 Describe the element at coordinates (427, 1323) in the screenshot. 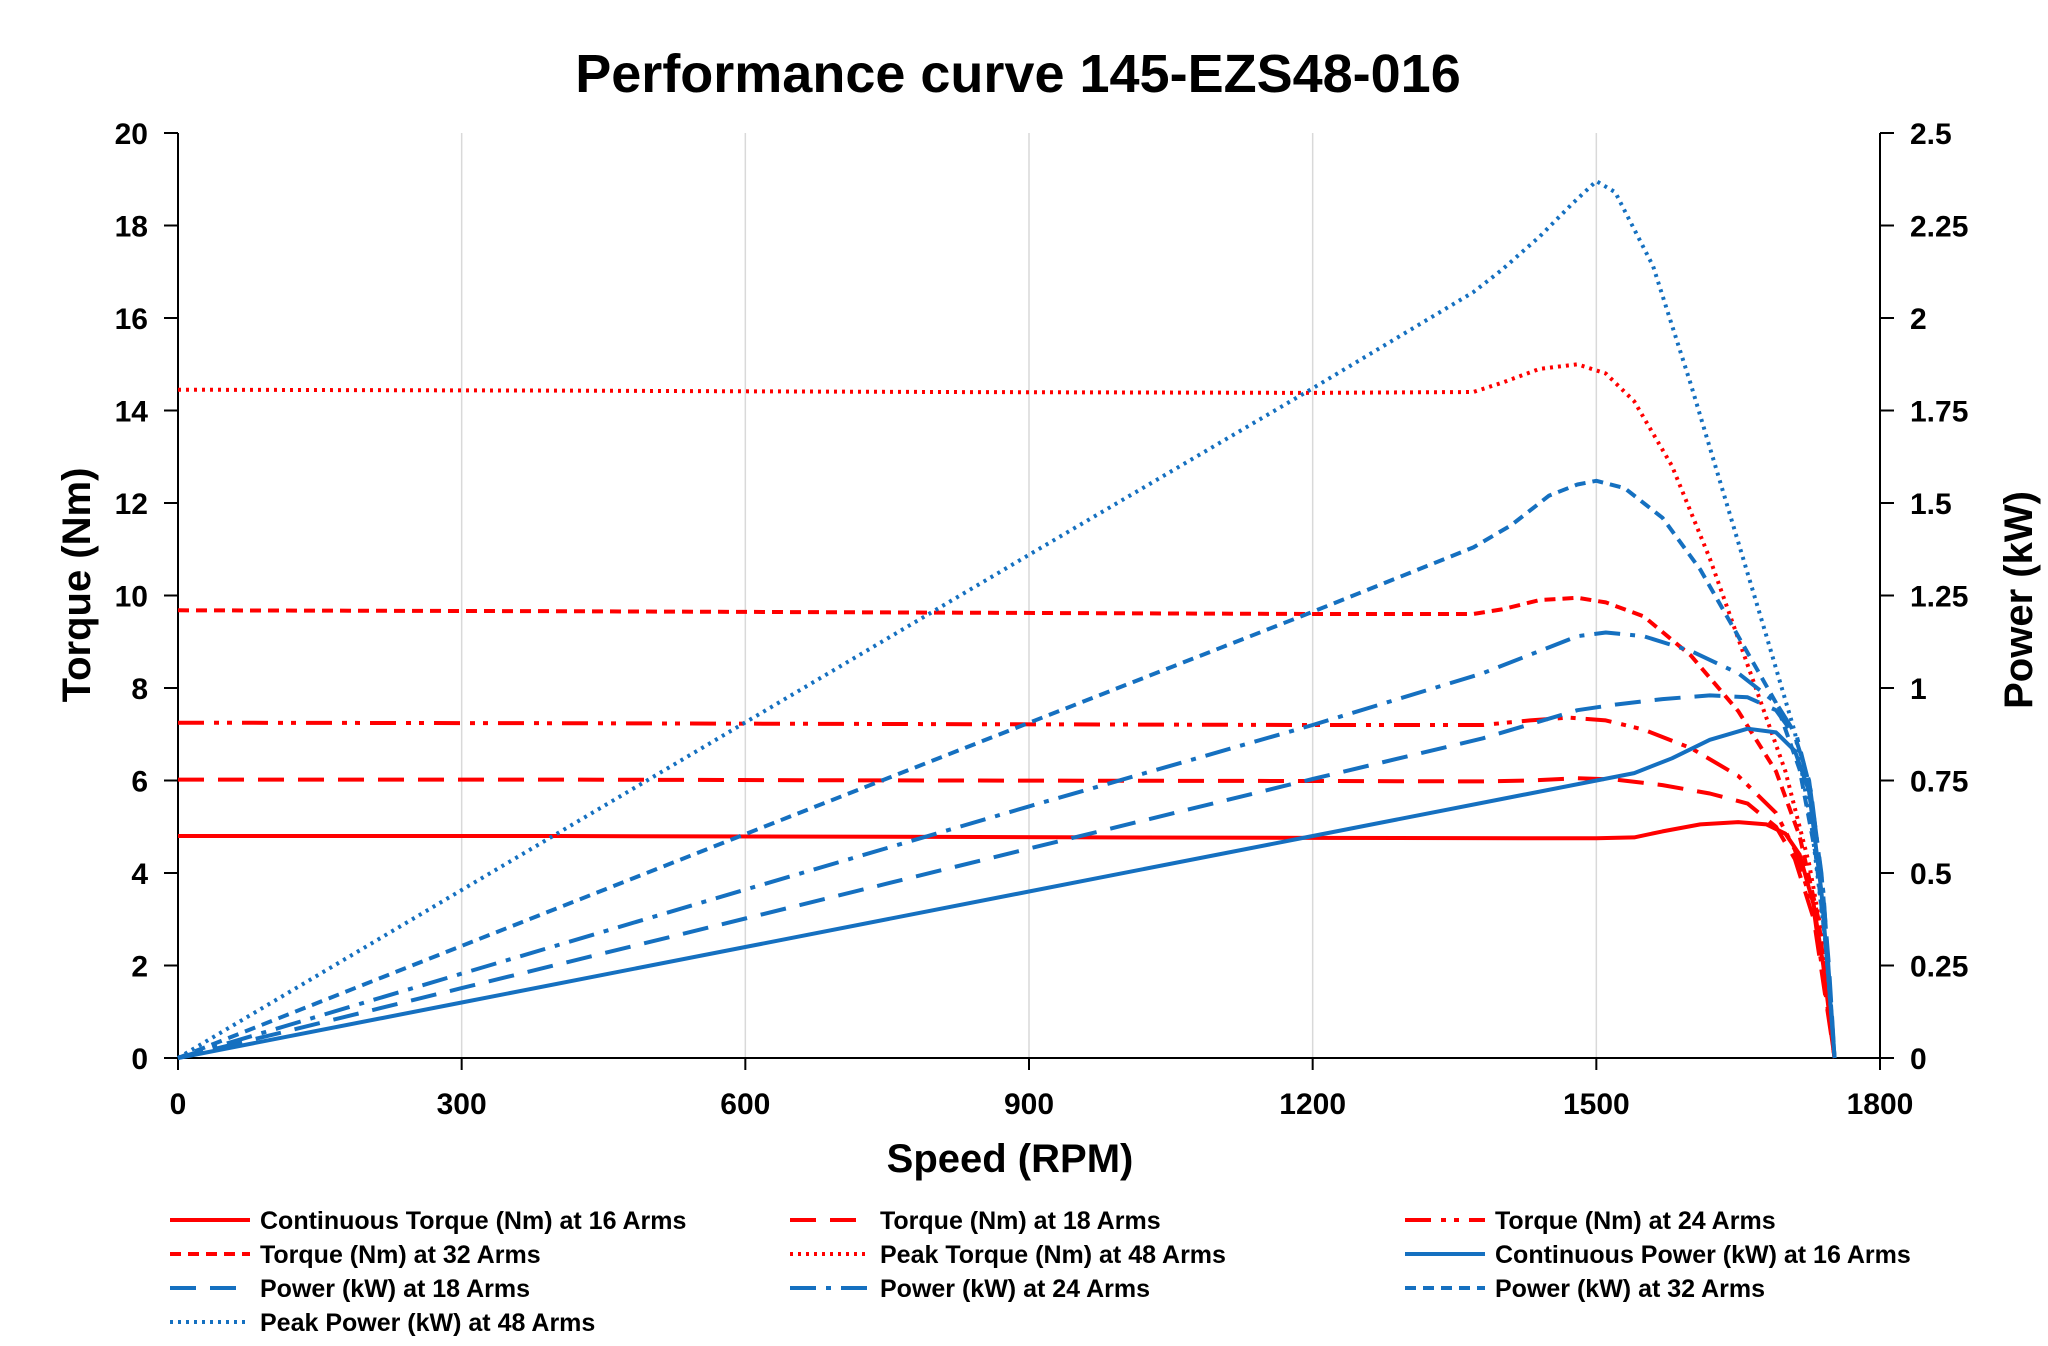

I see `legend-label-10: Peak Power (kW) at 48 Arms` at that location.